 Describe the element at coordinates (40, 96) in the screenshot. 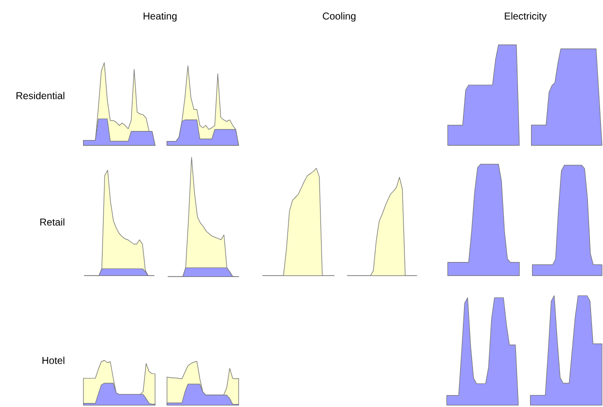

I see `category-label: Residential` at that location.